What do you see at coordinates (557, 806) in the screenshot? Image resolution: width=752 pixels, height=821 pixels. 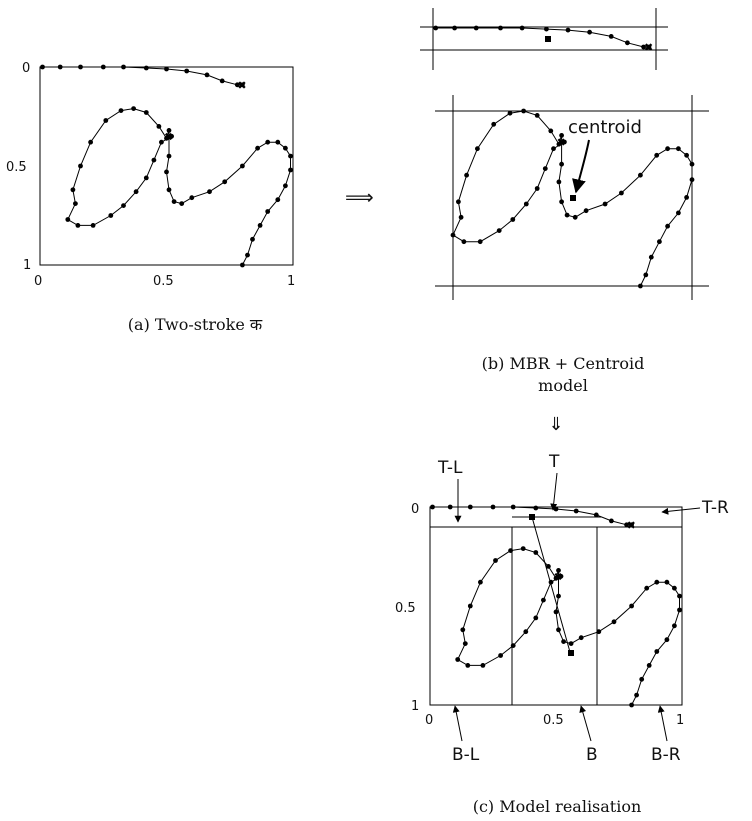 I see `panel-c-caption: (c) Model realisation` at bounding box center [557, 806].